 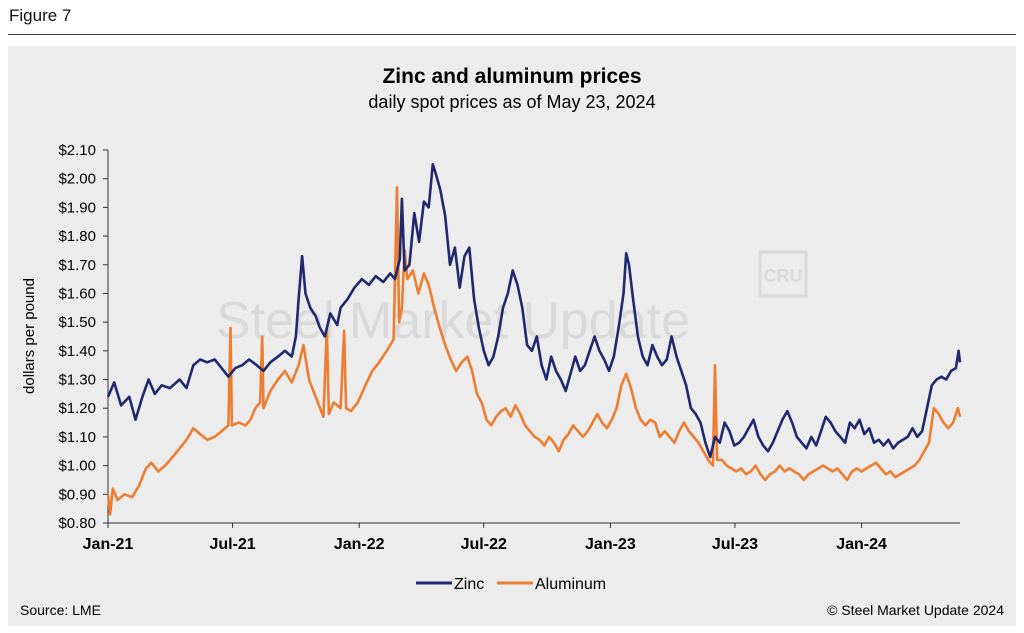 What do you see at coordinates (77, 179) in the screenshot?
I see `y-tick-label: $2.00` at bounding box center [77, 179].